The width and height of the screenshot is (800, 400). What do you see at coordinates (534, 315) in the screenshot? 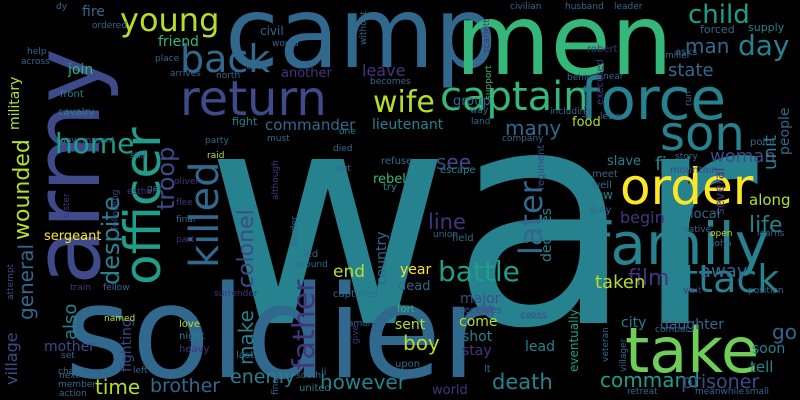
I see `word: cross` at bounding box center [534, 315].